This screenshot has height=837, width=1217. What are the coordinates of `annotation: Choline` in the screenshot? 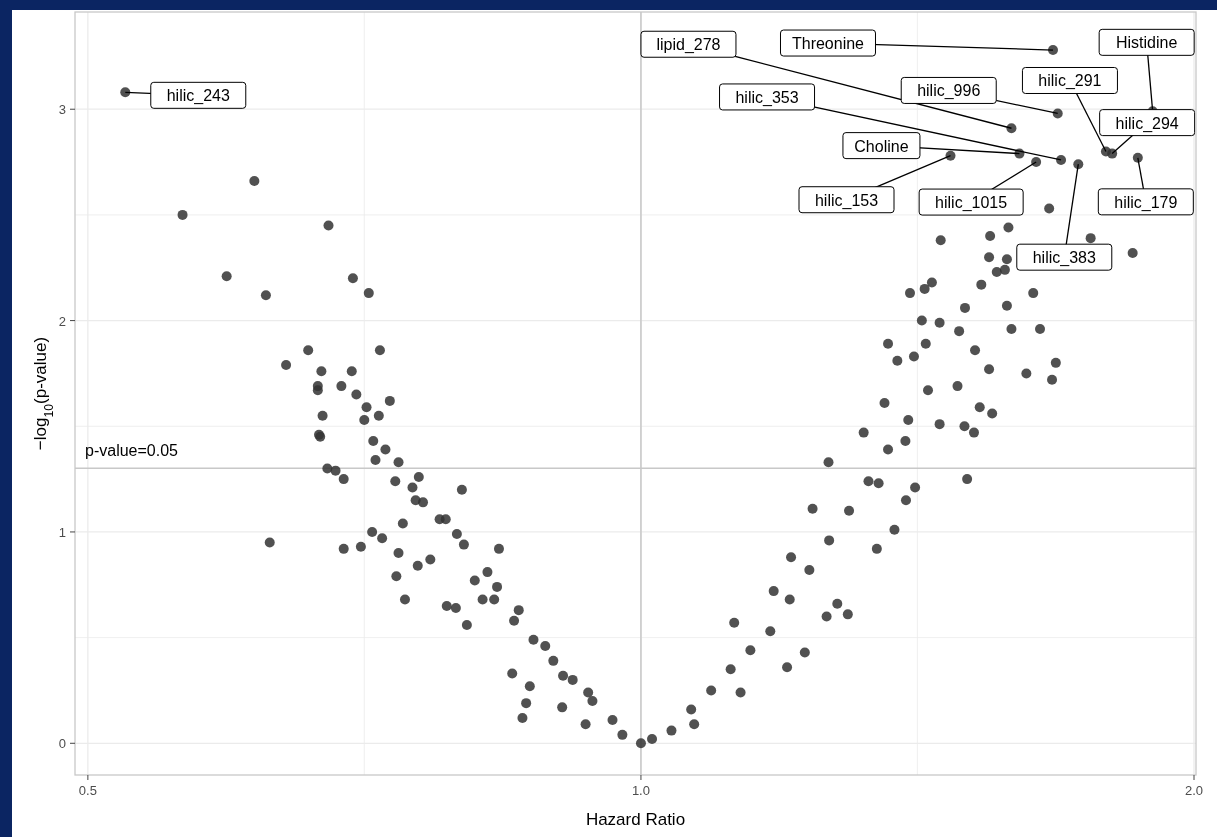 It's located at (881, 146).